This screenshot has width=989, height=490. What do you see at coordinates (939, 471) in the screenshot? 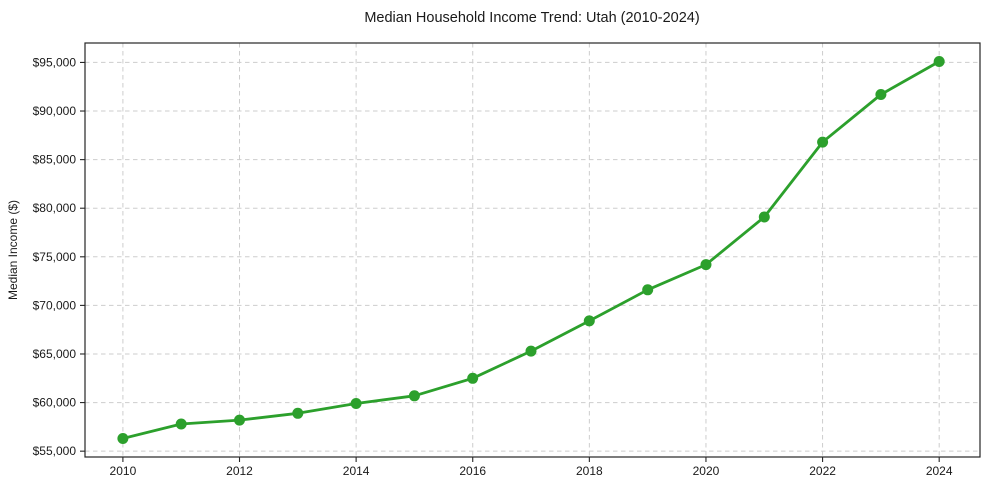
I see `x-tick-label: 2024` at bounding box center [939, 471].